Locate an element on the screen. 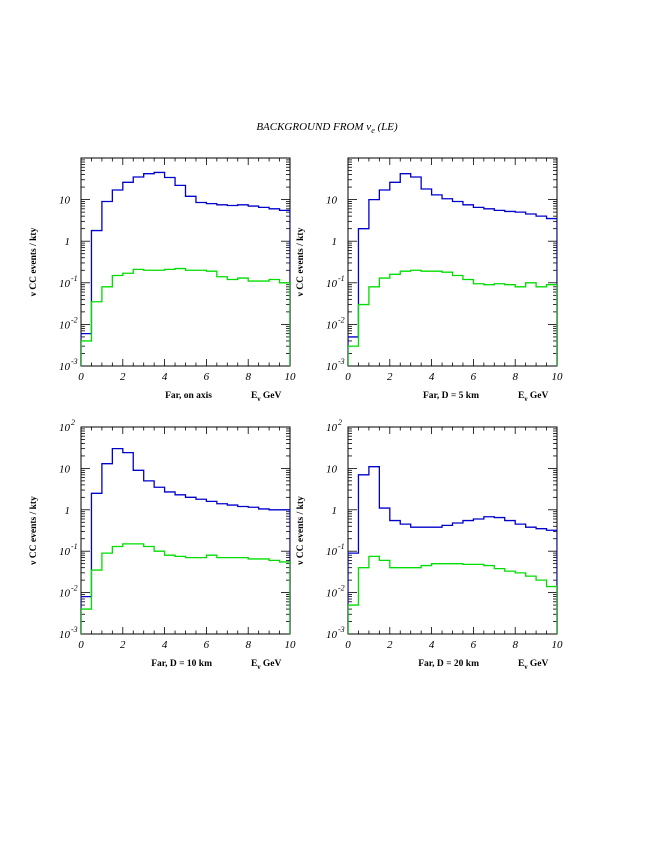  page-title: BACKGROUND FROM νe (LE) is located at coordinates (327, 128).